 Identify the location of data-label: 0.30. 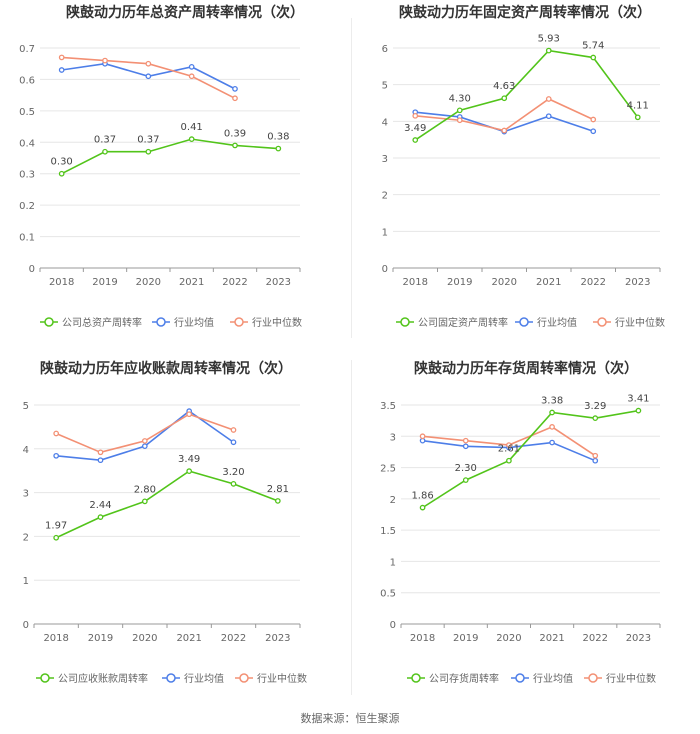
(62, 162).